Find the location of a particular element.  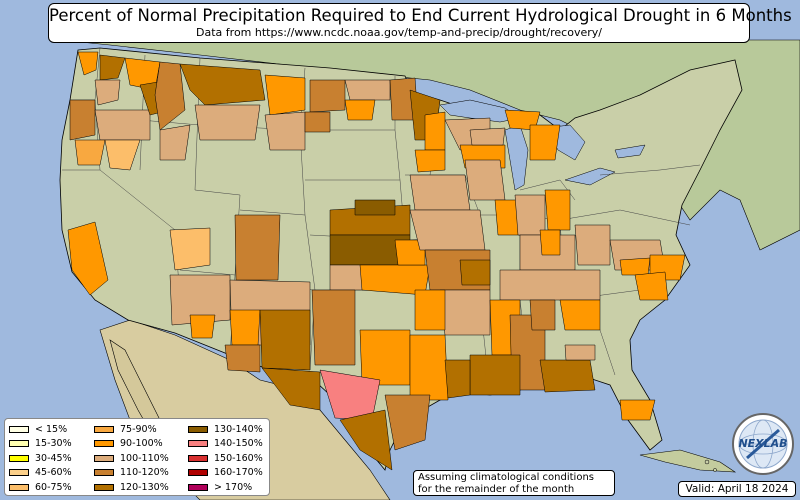

patch-ks-east is located at coordinates (410, 252).